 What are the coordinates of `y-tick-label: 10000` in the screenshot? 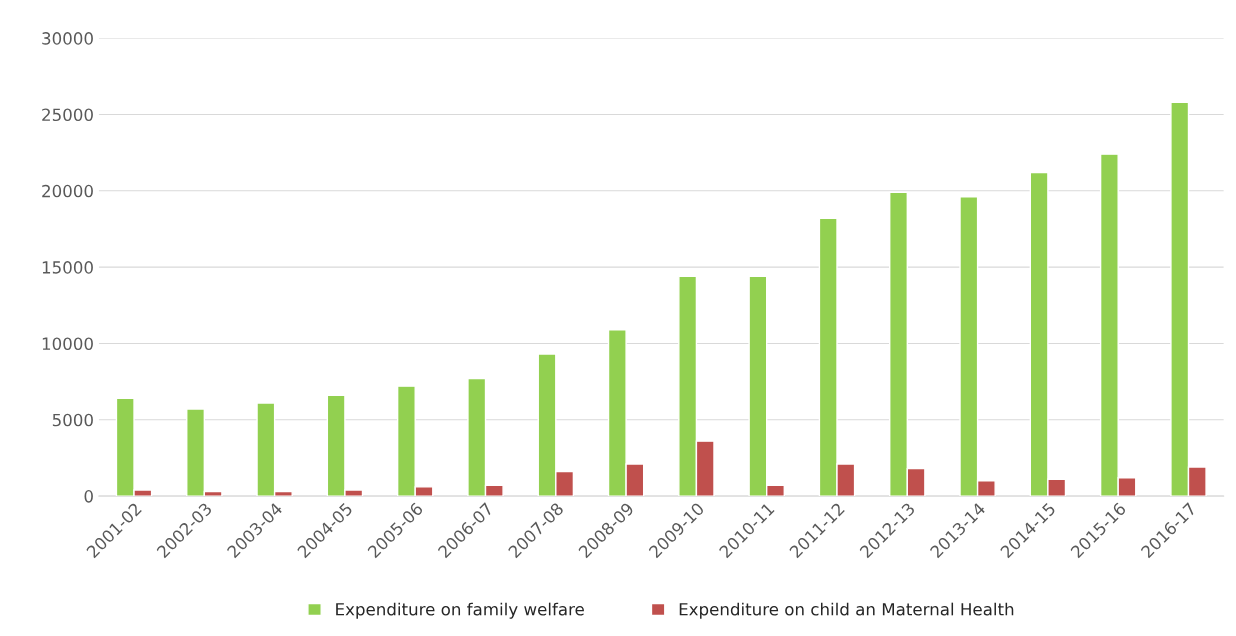 It's located at (67, 344).